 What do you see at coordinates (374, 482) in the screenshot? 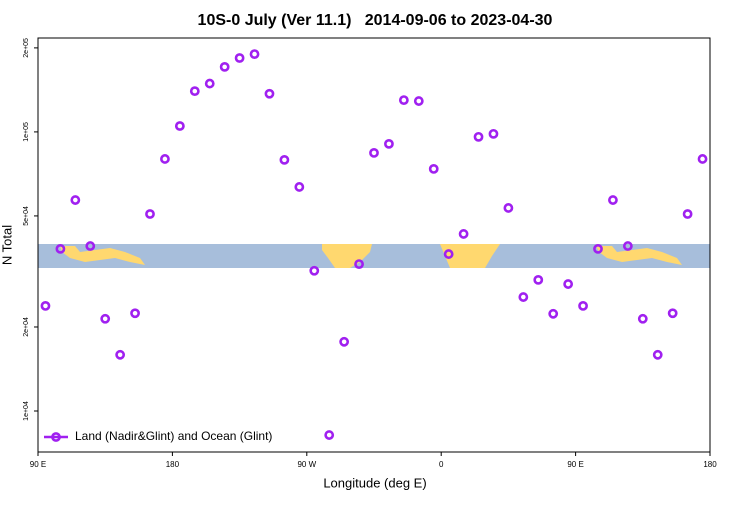
I see `x-axis-label: Longitude (deg E)` at bounding box center [374, 482].